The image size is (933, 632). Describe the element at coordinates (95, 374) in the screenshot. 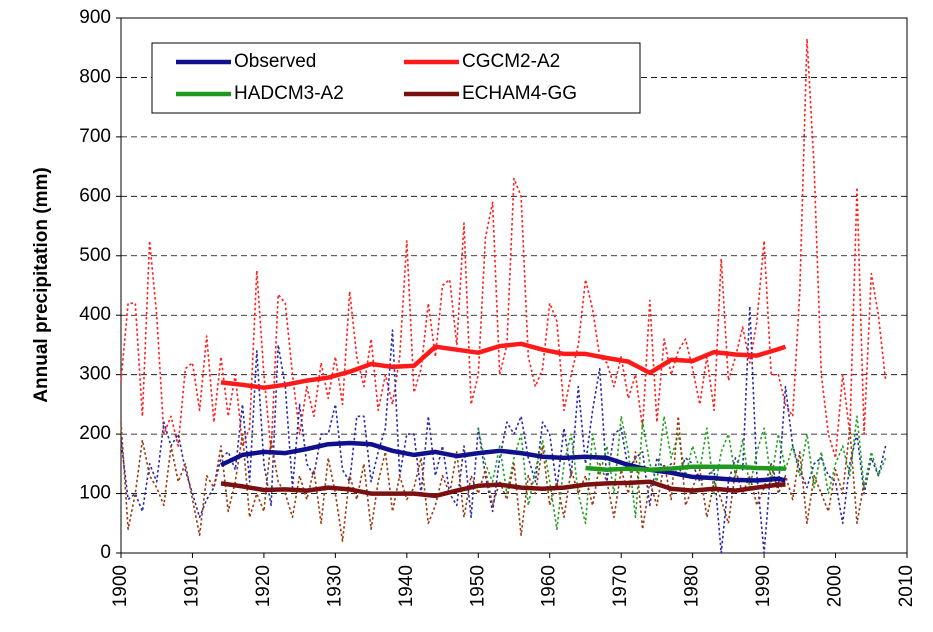

I see `y-tick-label: 300` at that location.